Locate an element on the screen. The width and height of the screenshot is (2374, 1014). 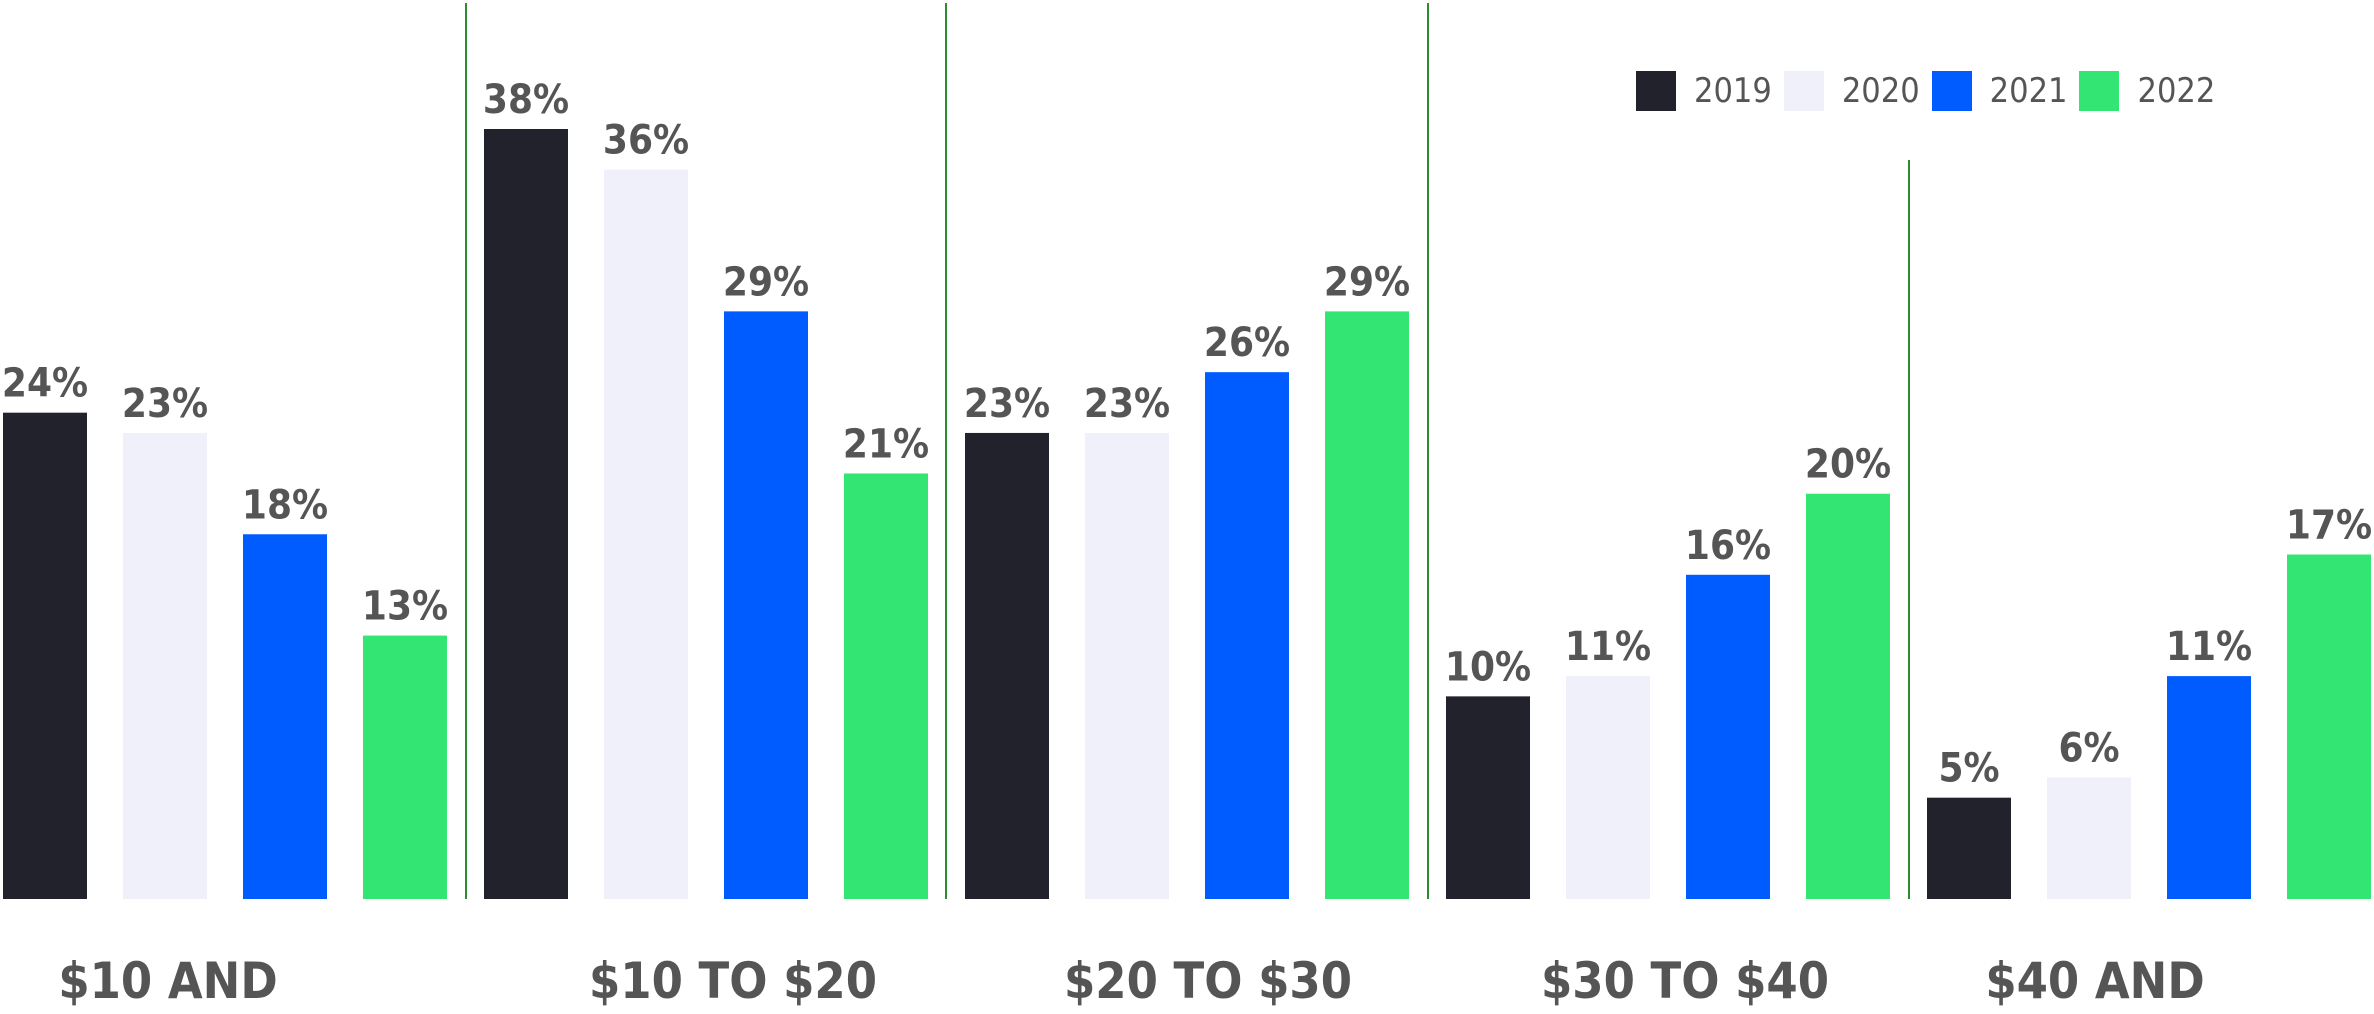
legend-label: 2020 is located at coordinates (1880, 91).